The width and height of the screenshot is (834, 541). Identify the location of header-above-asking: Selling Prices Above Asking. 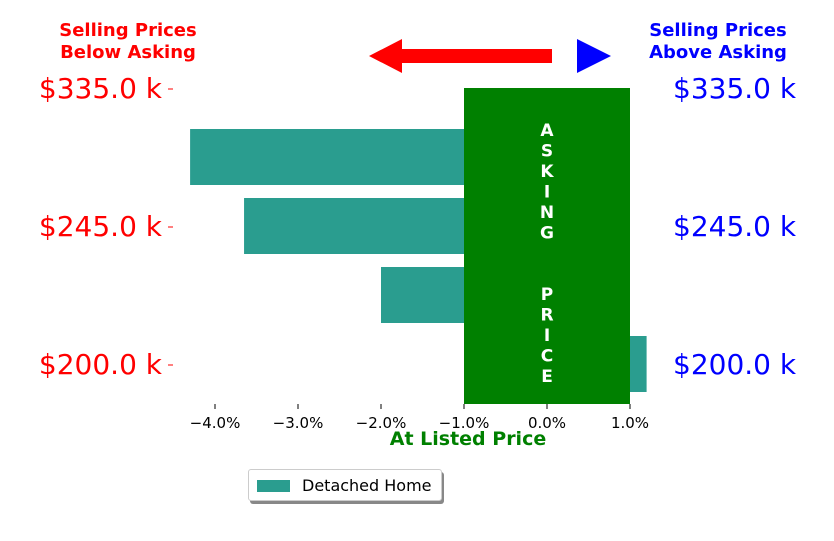
(718, 42).